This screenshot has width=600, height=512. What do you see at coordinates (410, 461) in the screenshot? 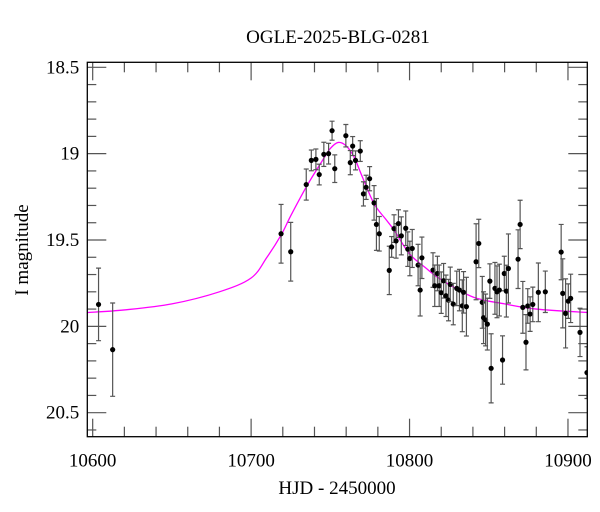
I see `x-tick-label: 10800` at bounding box center [410, 461].